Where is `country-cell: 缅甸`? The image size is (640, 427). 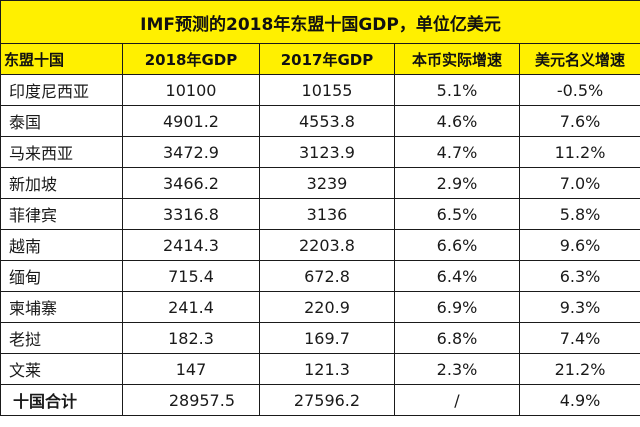 country-cell: 缅甸 is located at coordinates (61, 276).